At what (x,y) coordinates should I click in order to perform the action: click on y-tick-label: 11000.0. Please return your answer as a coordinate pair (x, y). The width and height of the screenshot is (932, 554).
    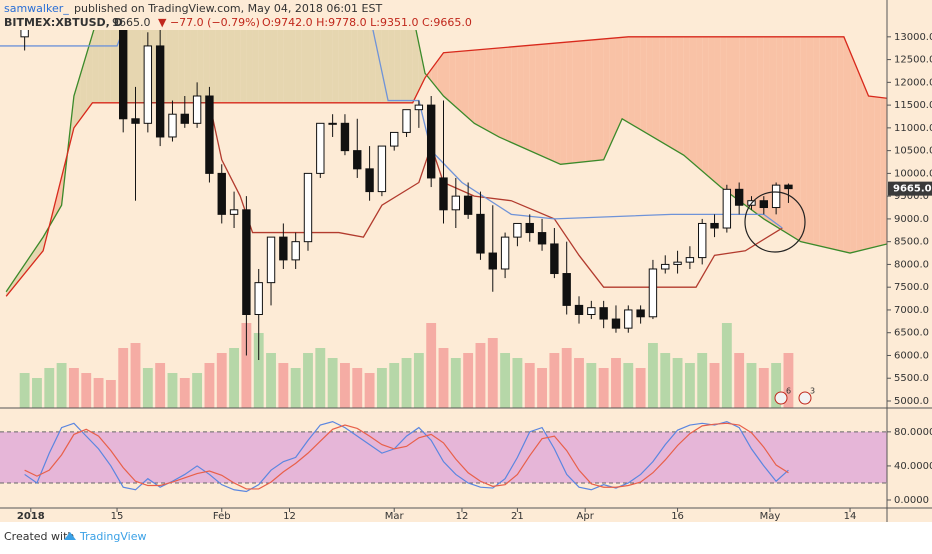
    Looking at the image, I should click on (913, 128).